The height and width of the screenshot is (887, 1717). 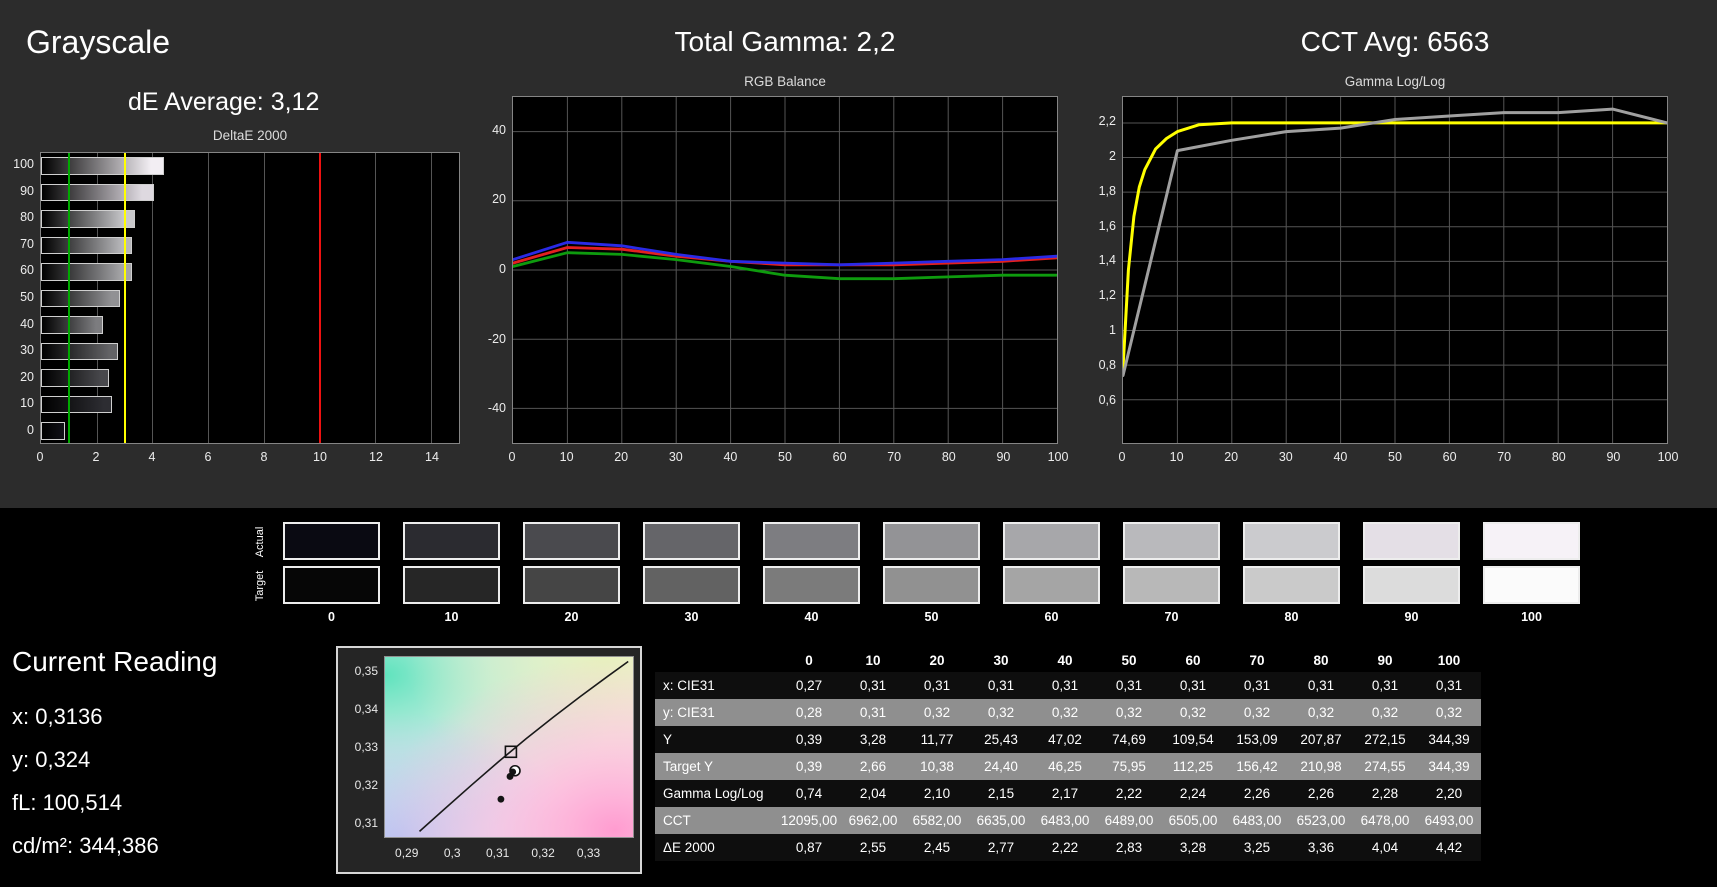 What do you see at coordinates (1449, 739) in the screenshot?
I see `table-cell: 344,39` at bounding box center [1449, 739].